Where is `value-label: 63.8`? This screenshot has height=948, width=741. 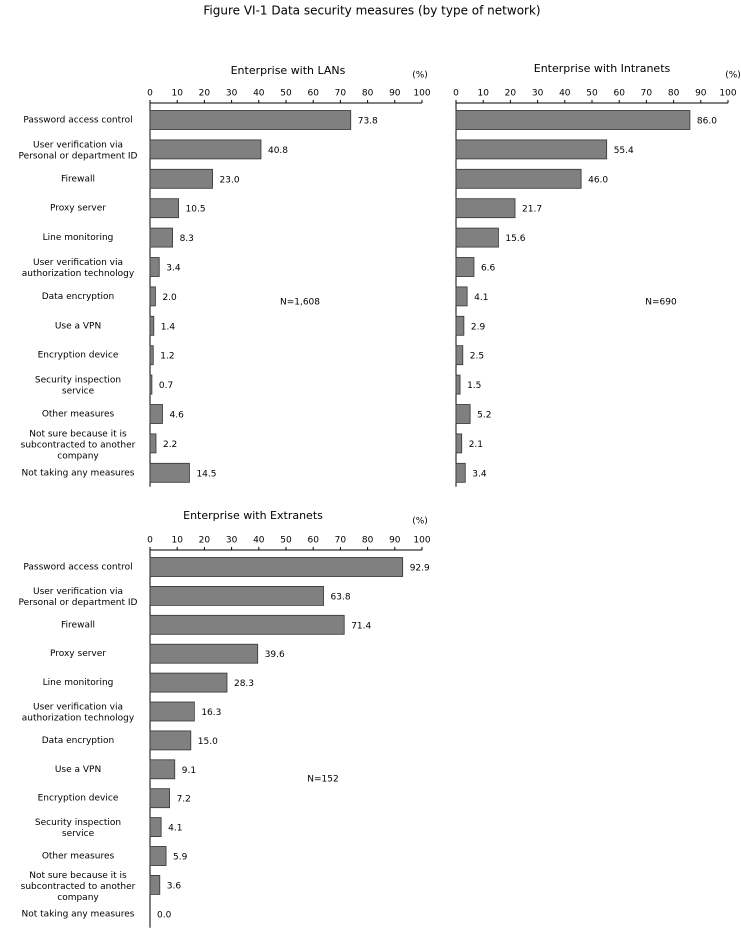 value-label: 63.8 is located at coordinates (341, 597).